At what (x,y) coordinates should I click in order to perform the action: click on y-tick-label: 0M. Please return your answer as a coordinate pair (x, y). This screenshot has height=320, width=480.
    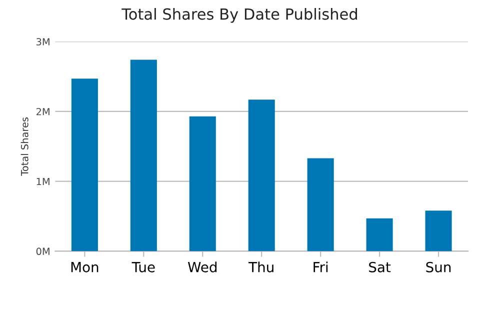
    Looking at the image, I should click on (43, 252).